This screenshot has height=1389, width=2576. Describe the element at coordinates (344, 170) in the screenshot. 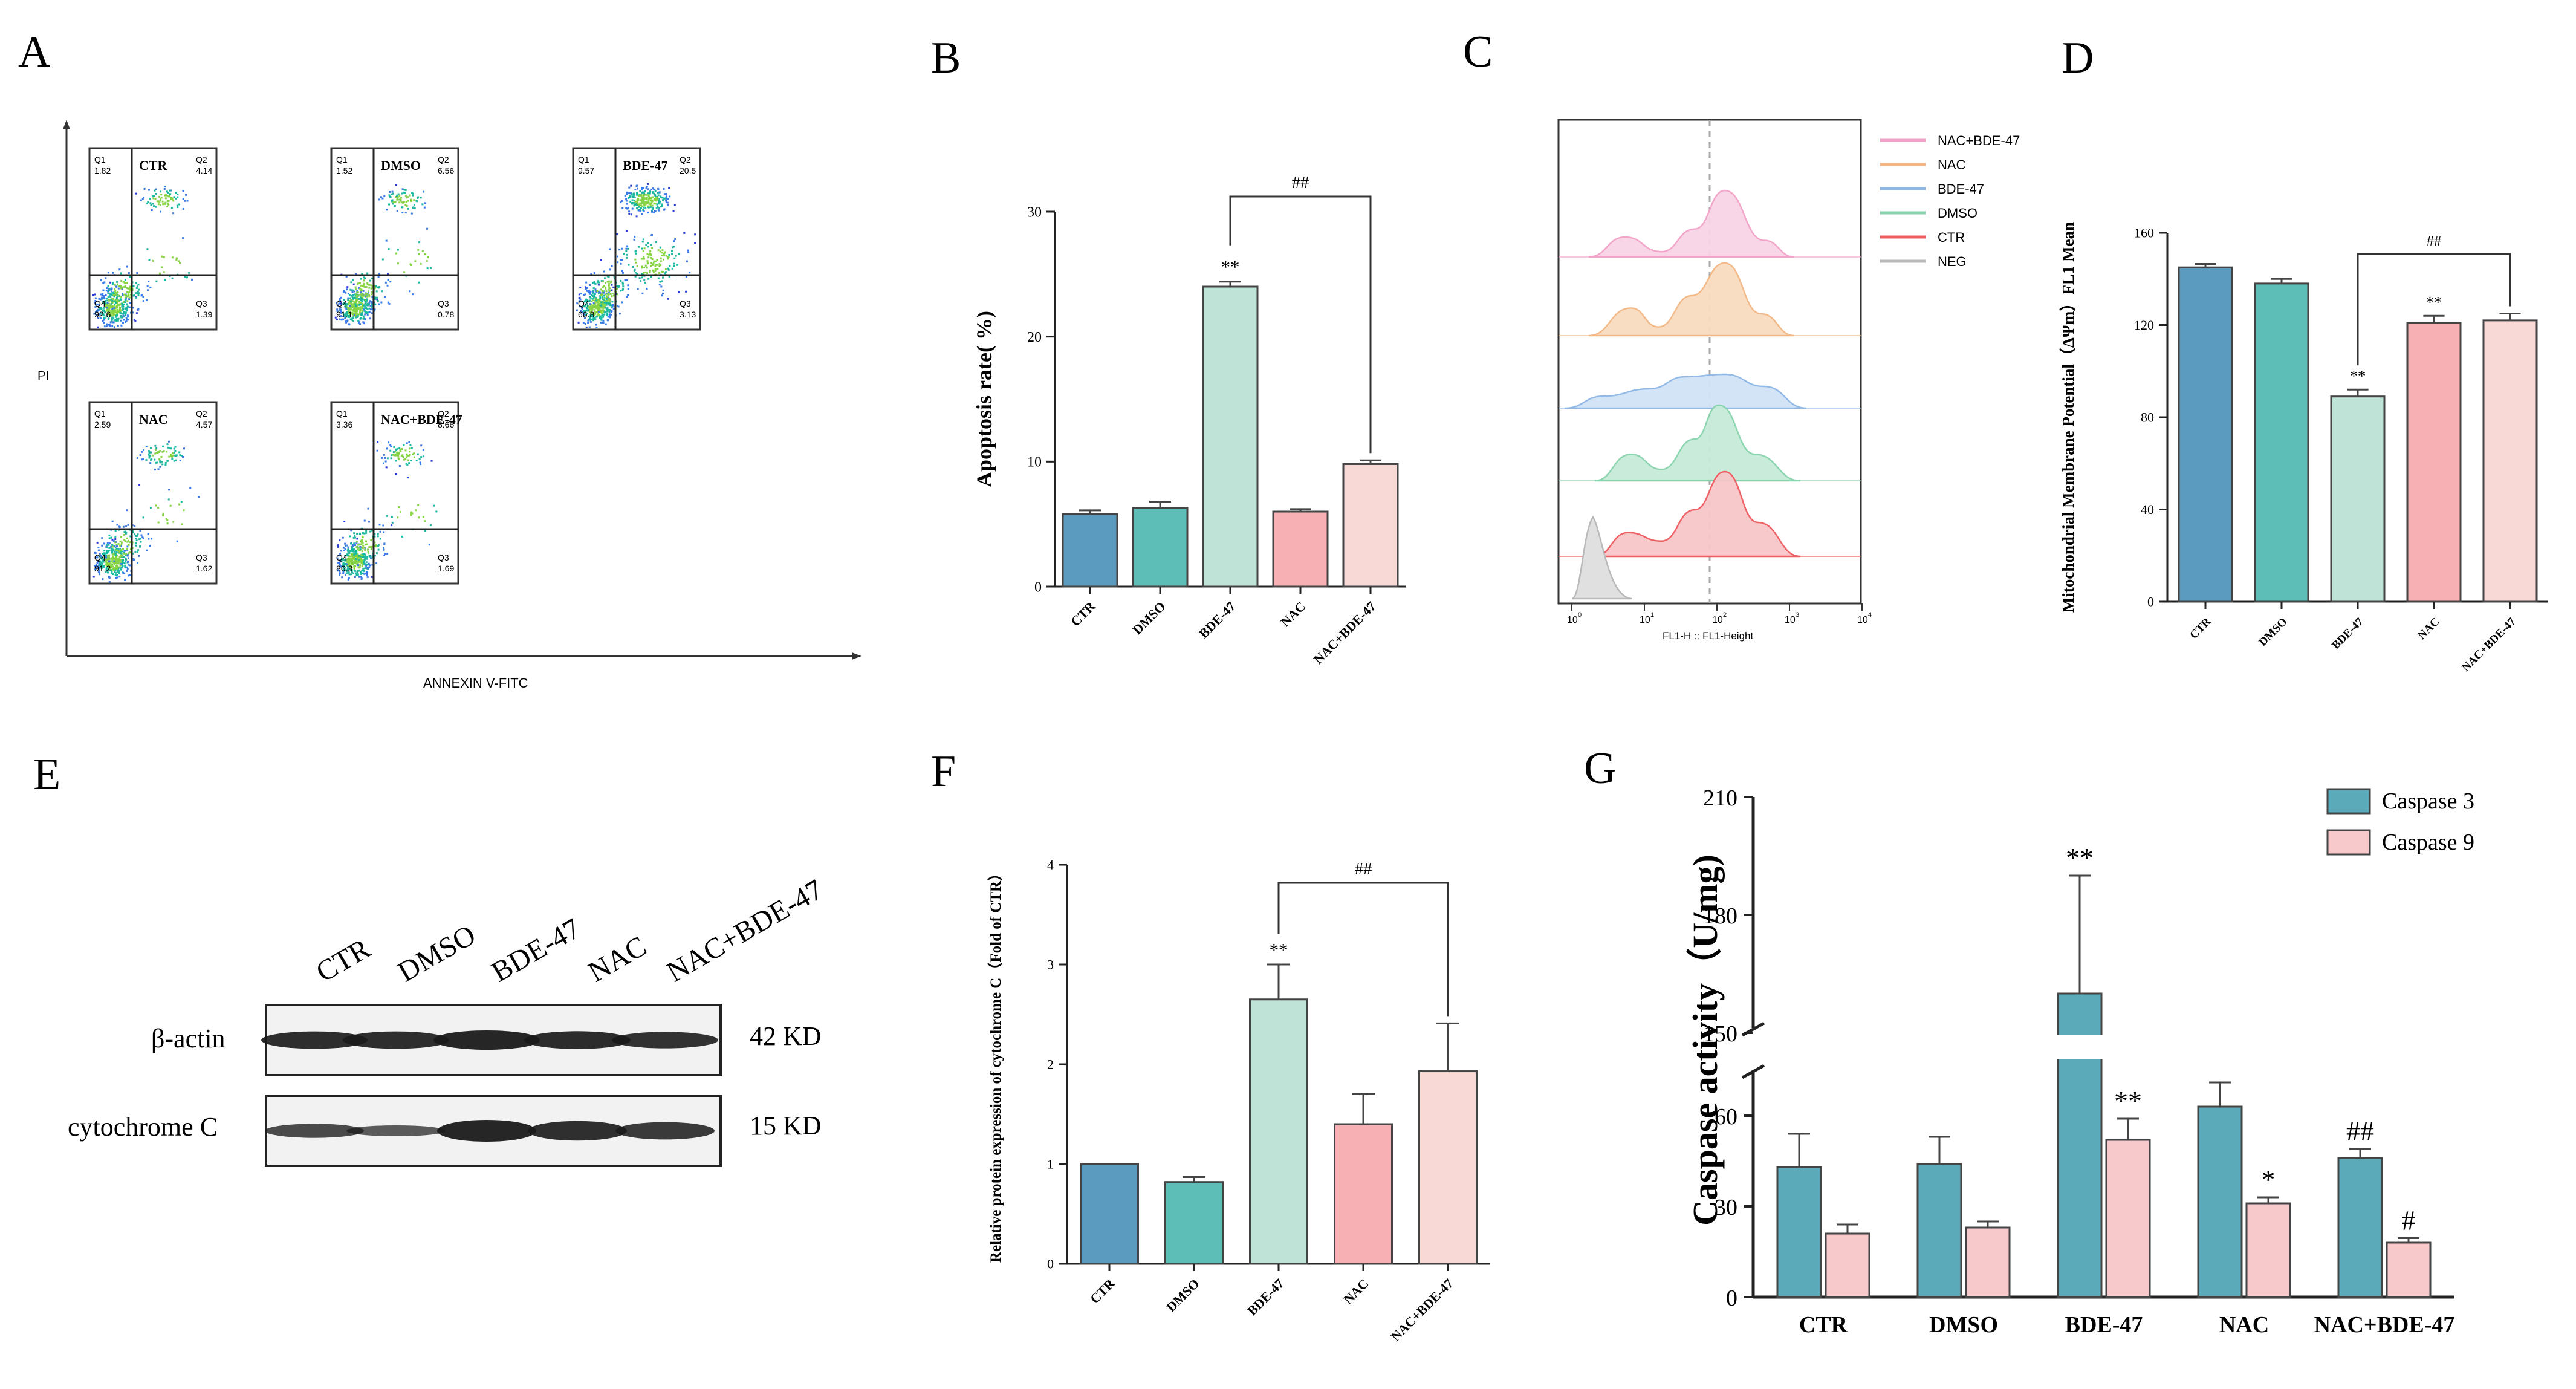

I see `quadrant-value: 1.52` at that location.